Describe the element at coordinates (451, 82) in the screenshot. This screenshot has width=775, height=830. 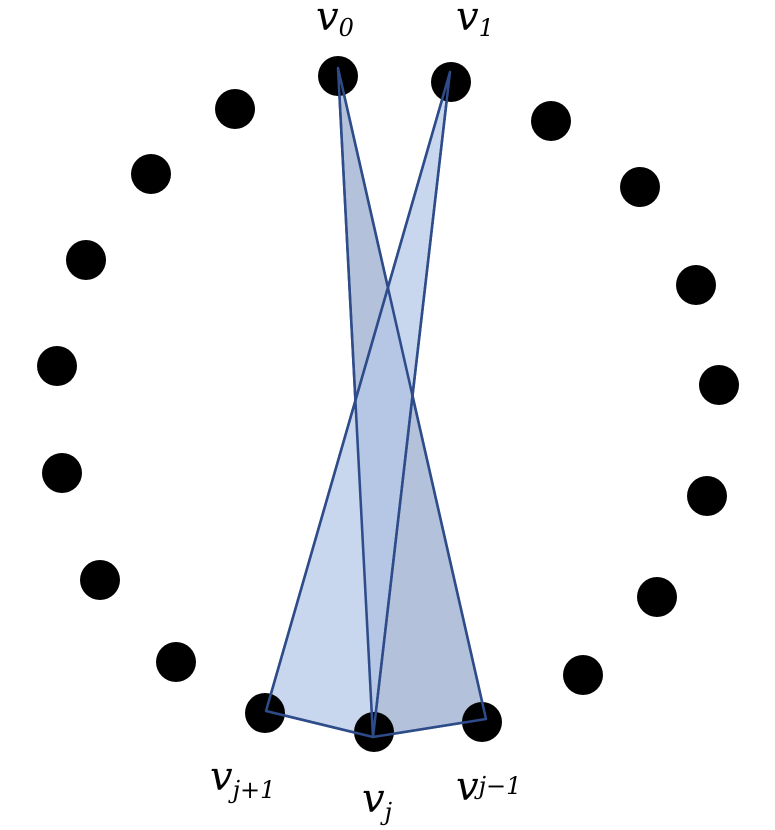
I see `vertex-v1` at that location.